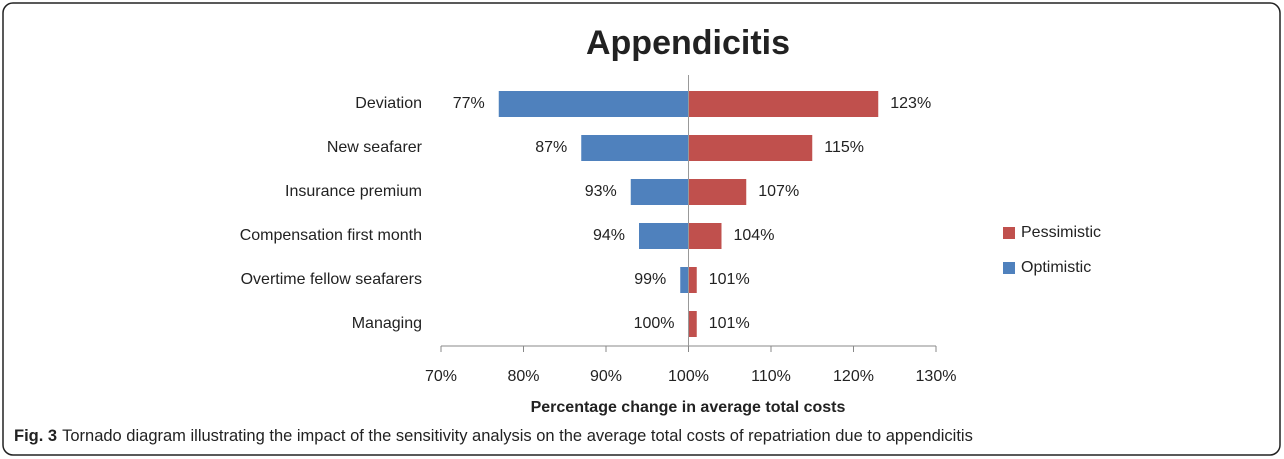 This screenshot has width=1284, height=459. What do you see at coordinates (688, 43) in the screenshot?
I see `chart-title: Appendicitis` at bounding box center [688, 43].